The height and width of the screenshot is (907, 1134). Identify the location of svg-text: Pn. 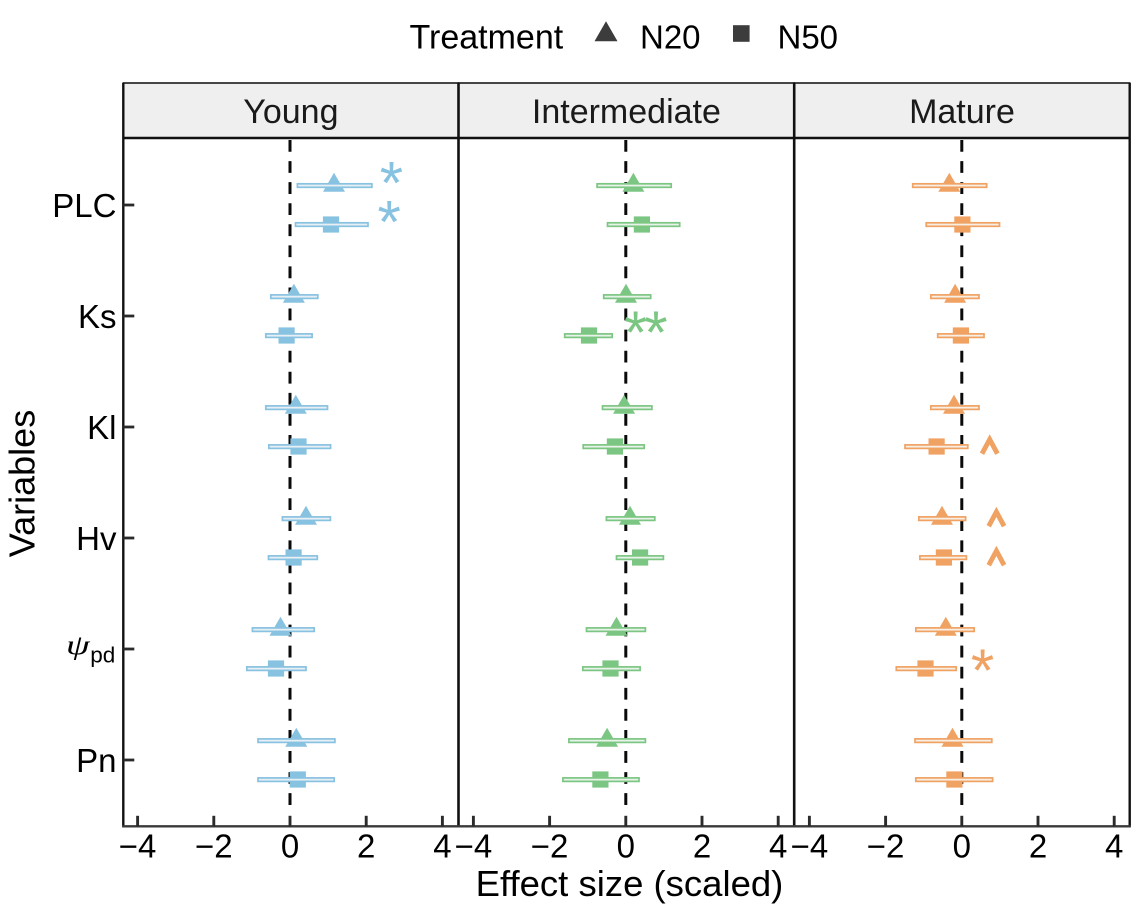
(96, 760).